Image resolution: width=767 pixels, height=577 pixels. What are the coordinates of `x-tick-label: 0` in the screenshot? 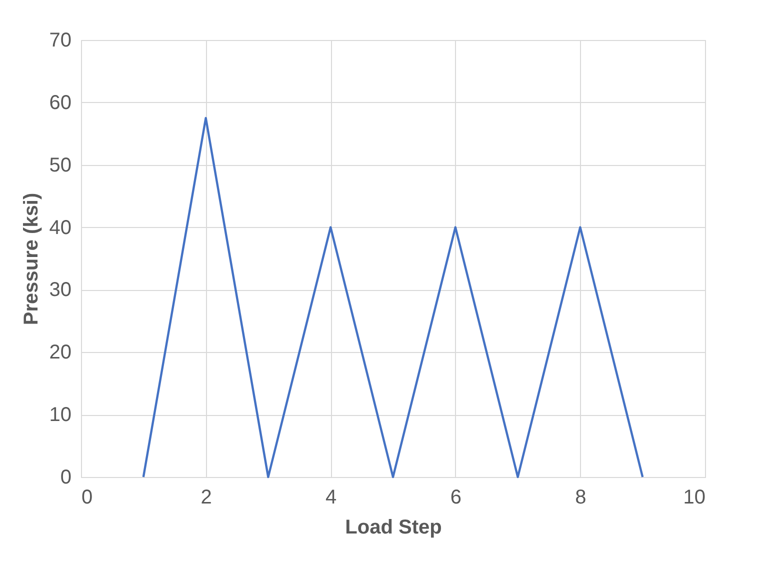 It's located at (87, 497).